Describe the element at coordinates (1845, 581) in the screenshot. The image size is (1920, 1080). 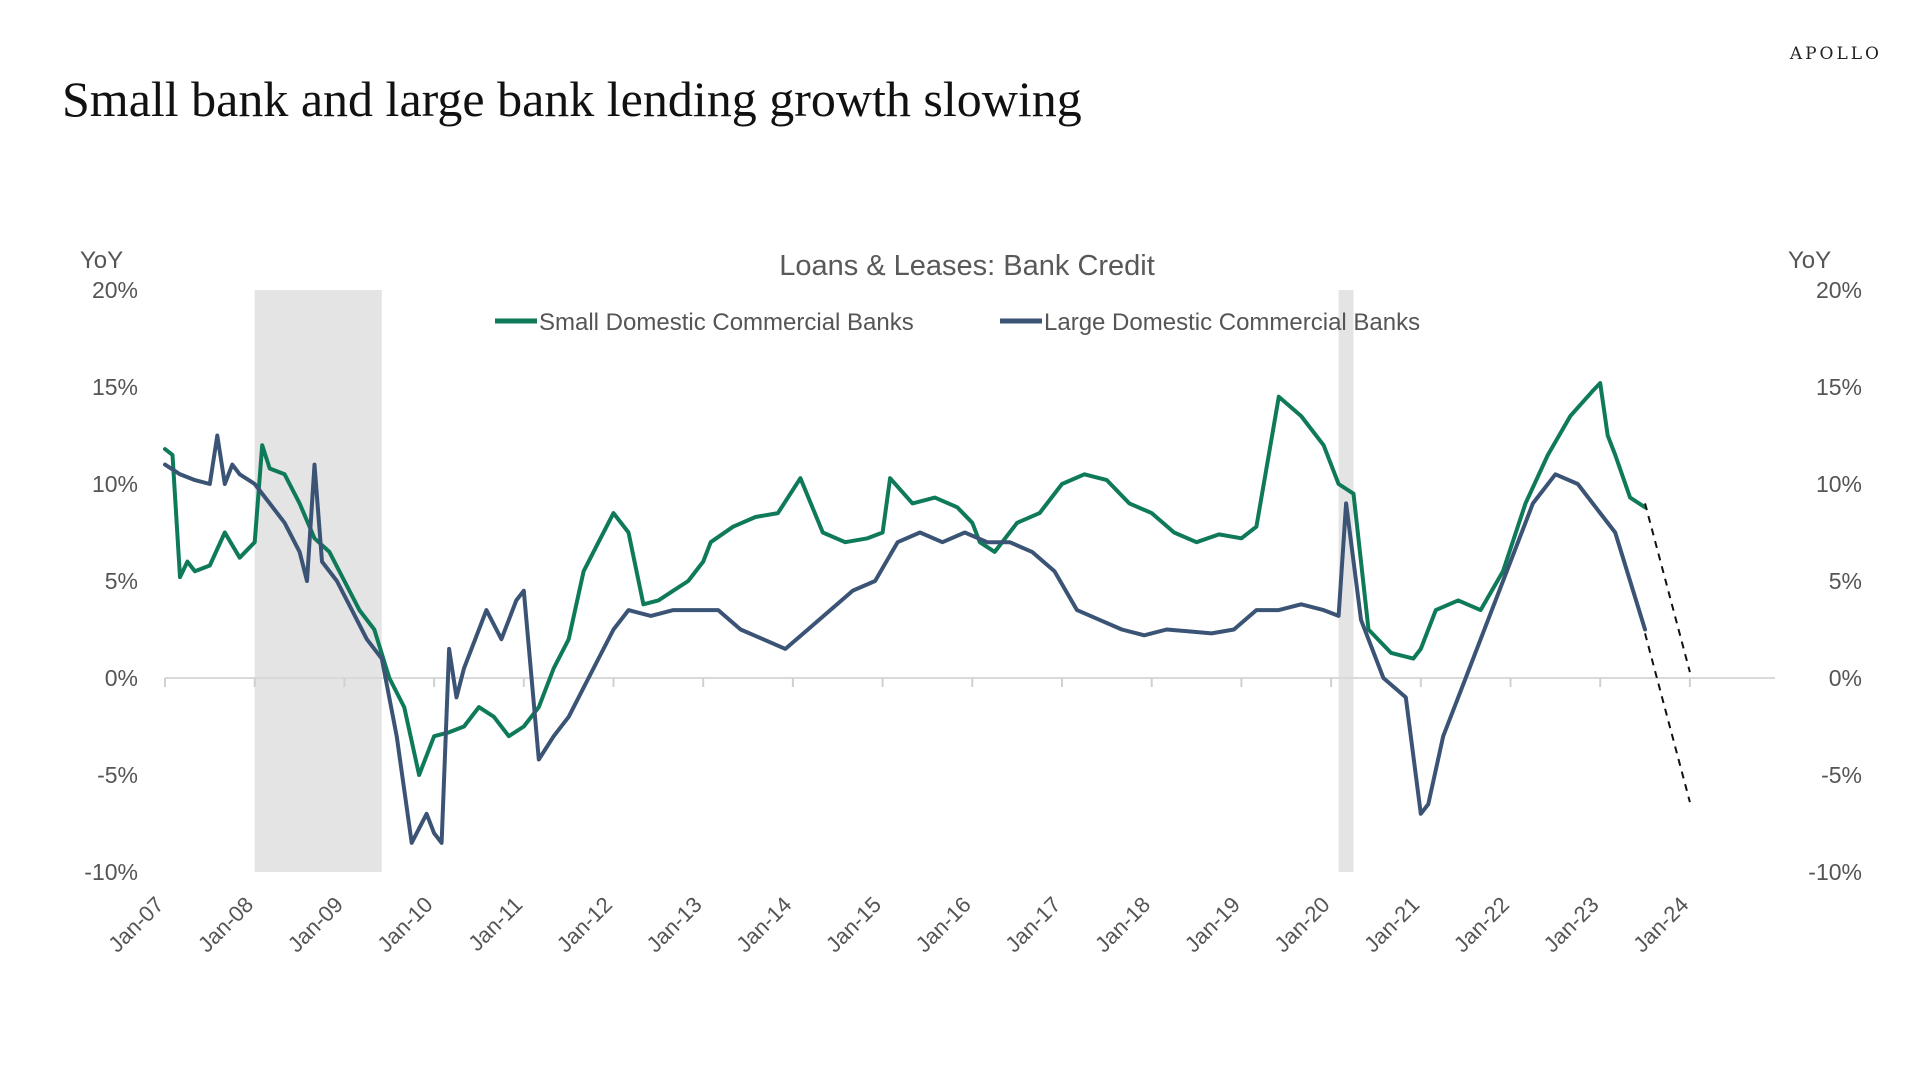
I see `y-tick-right: 5%` at that location.